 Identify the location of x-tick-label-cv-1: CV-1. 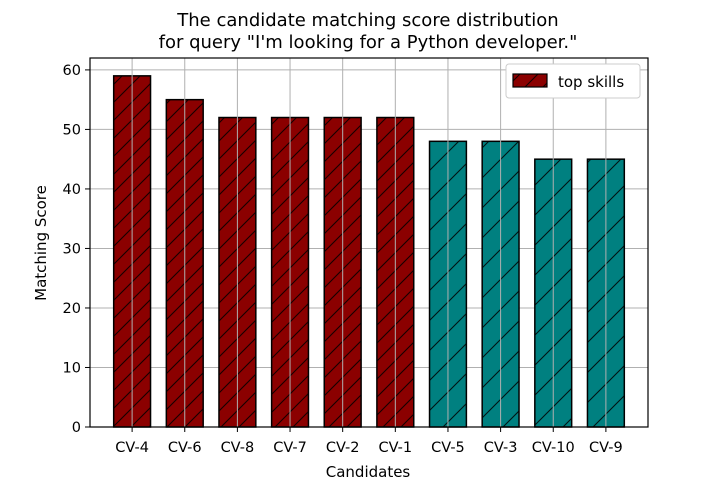
(395, 448).